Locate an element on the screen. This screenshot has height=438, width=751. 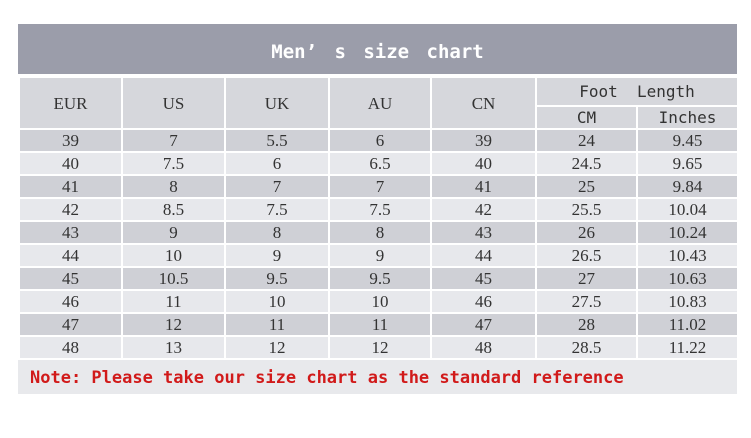
header-subrow: CM Inches is located at coordinates (379, 117).